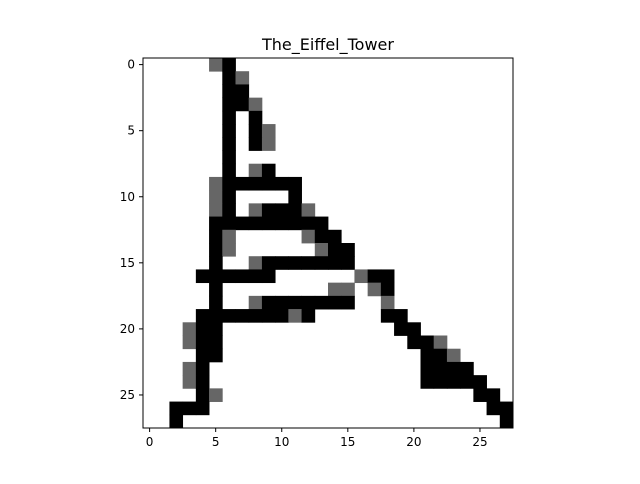 Image resolution: width=640 pixels, height=484 pixels. Describe the element at coordinates (216, 442) in the screenshot. I see `x-tick-label: 5` at that location.